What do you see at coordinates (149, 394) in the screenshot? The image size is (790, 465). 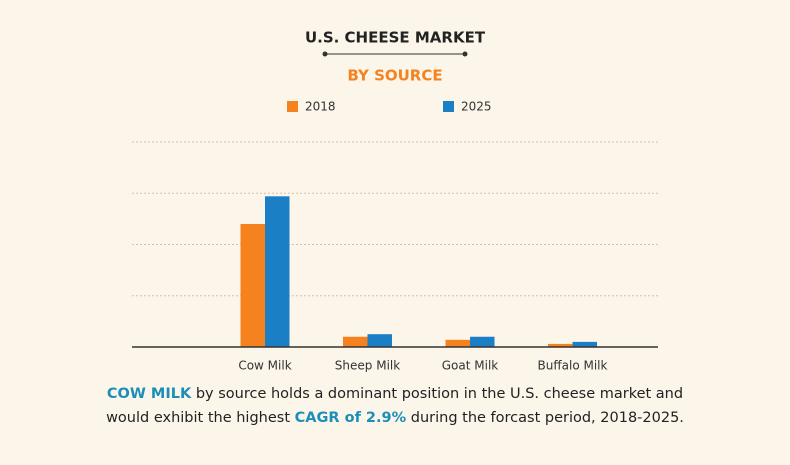 I see `caption-highlight: COW MILK` at bounding box center [149, 394].